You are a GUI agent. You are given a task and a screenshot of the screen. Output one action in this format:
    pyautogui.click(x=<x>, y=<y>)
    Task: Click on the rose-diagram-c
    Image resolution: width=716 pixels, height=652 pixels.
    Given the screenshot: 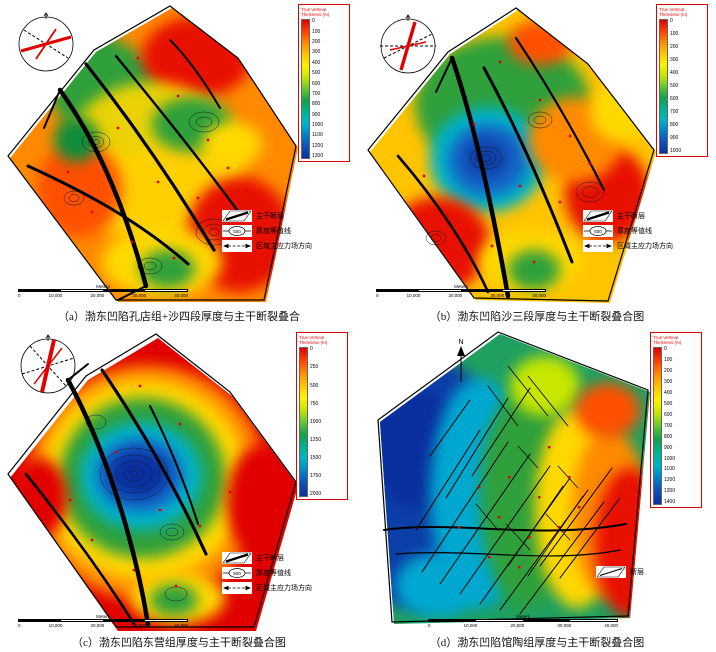 What is the action you would take?
    pyautogui.click(x=48, y=364)
    